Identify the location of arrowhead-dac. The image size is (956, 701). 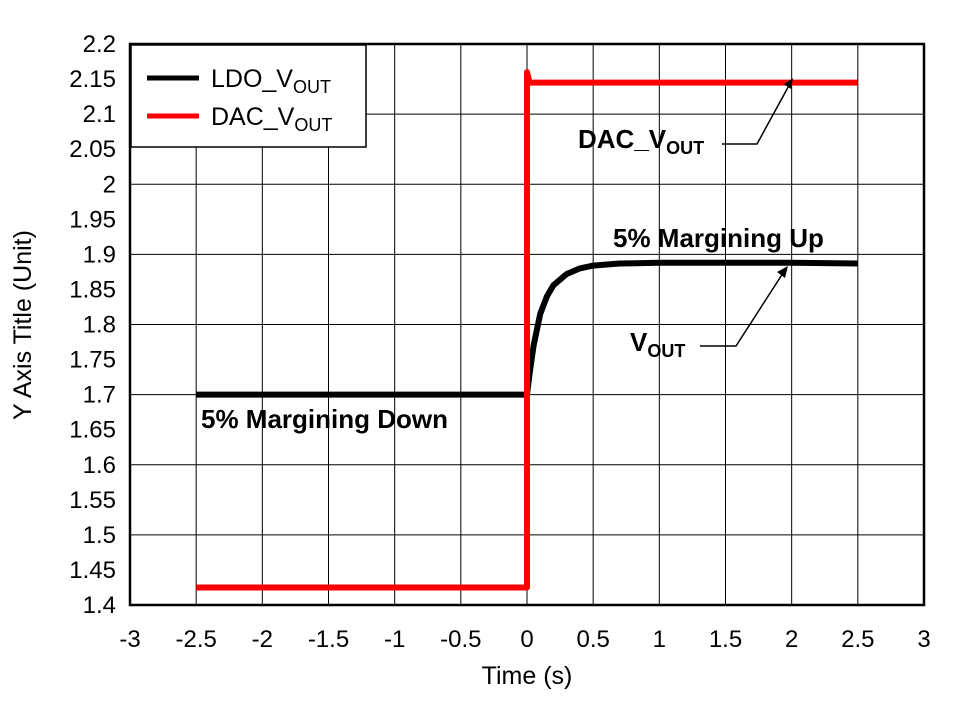
(788, 83).